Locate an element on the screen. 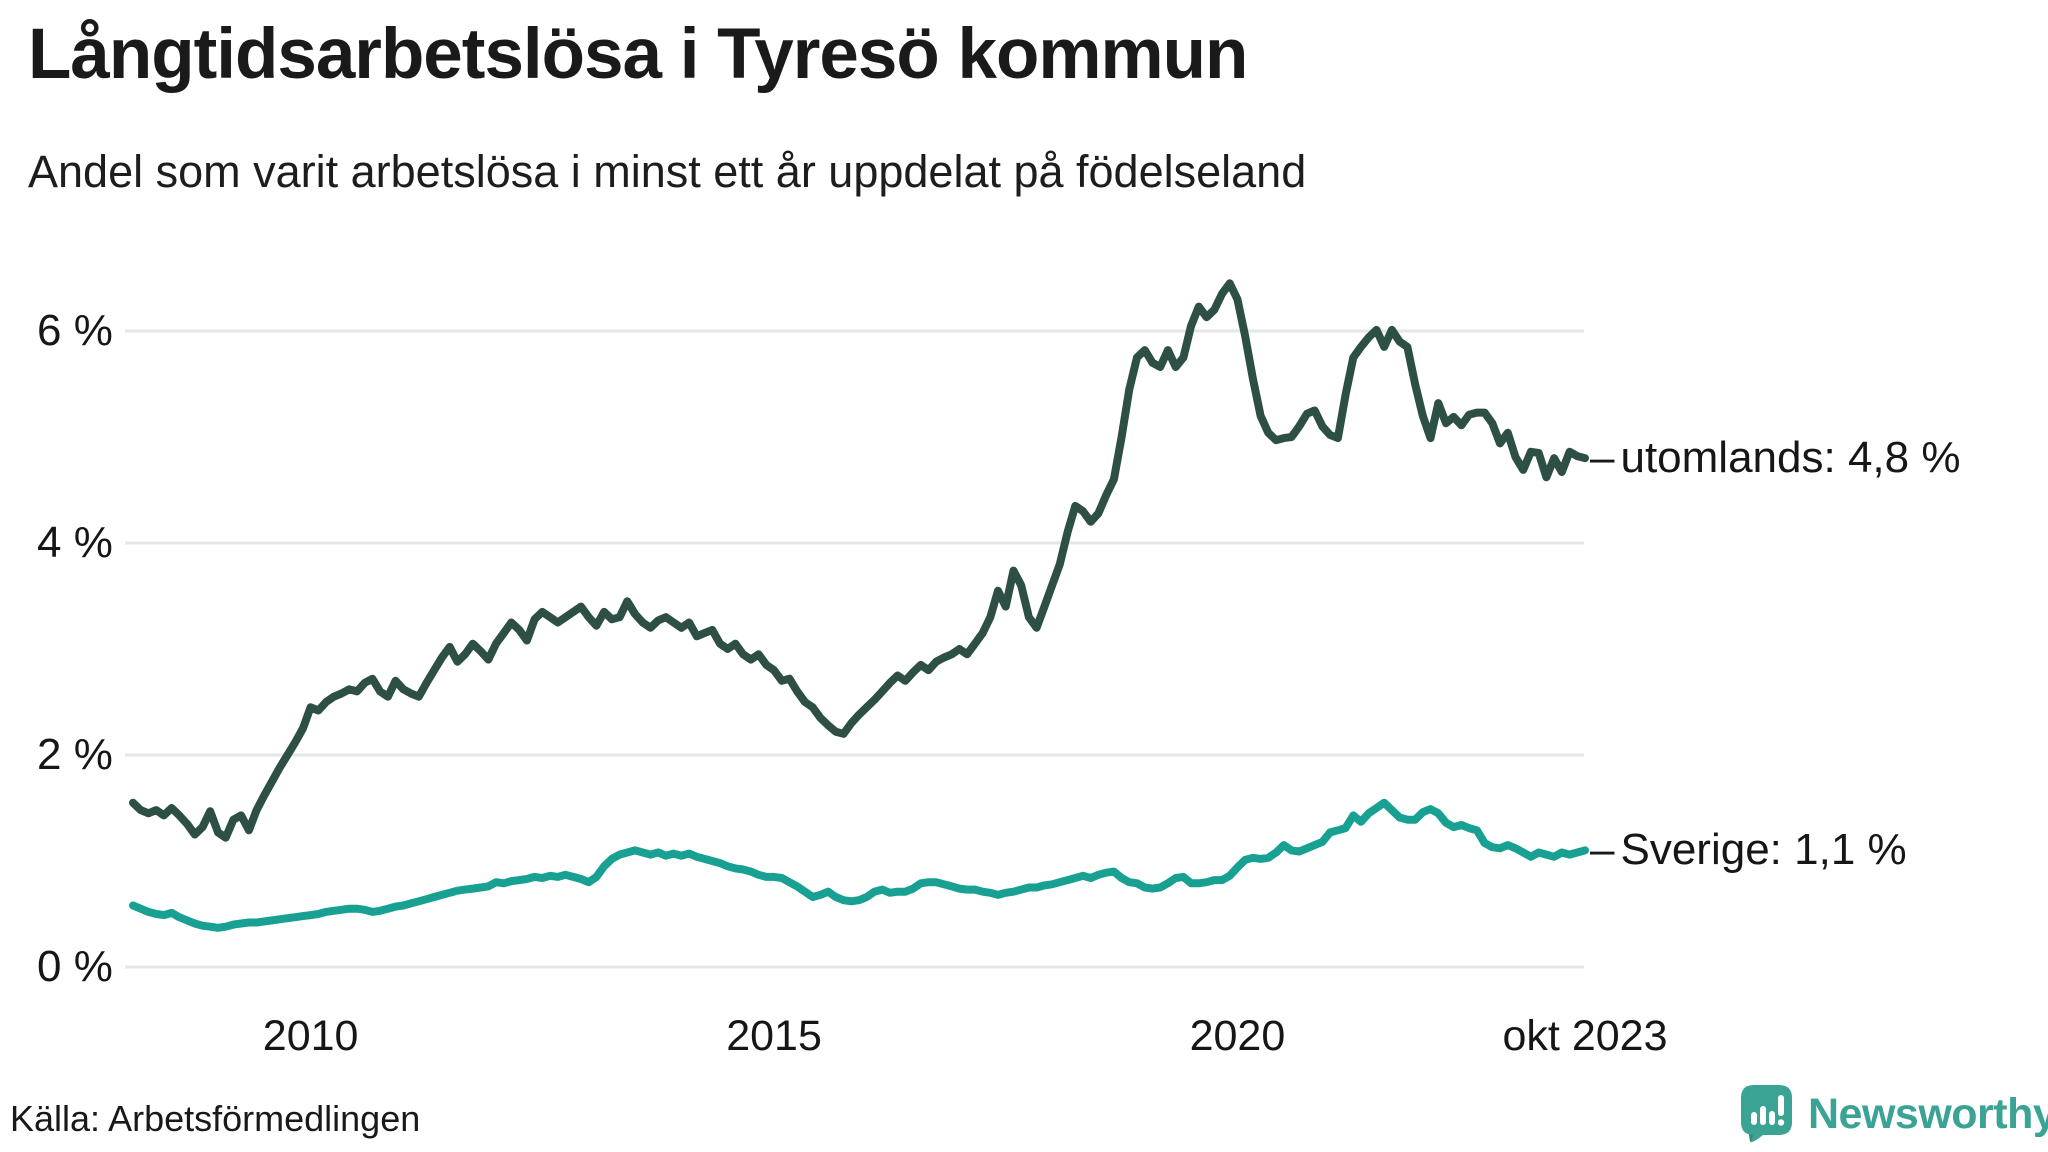 The width and height of the screenshot is (2048, 1152). newsworthy-logo: Newsworthy is located at coordinates (1894, 1114).